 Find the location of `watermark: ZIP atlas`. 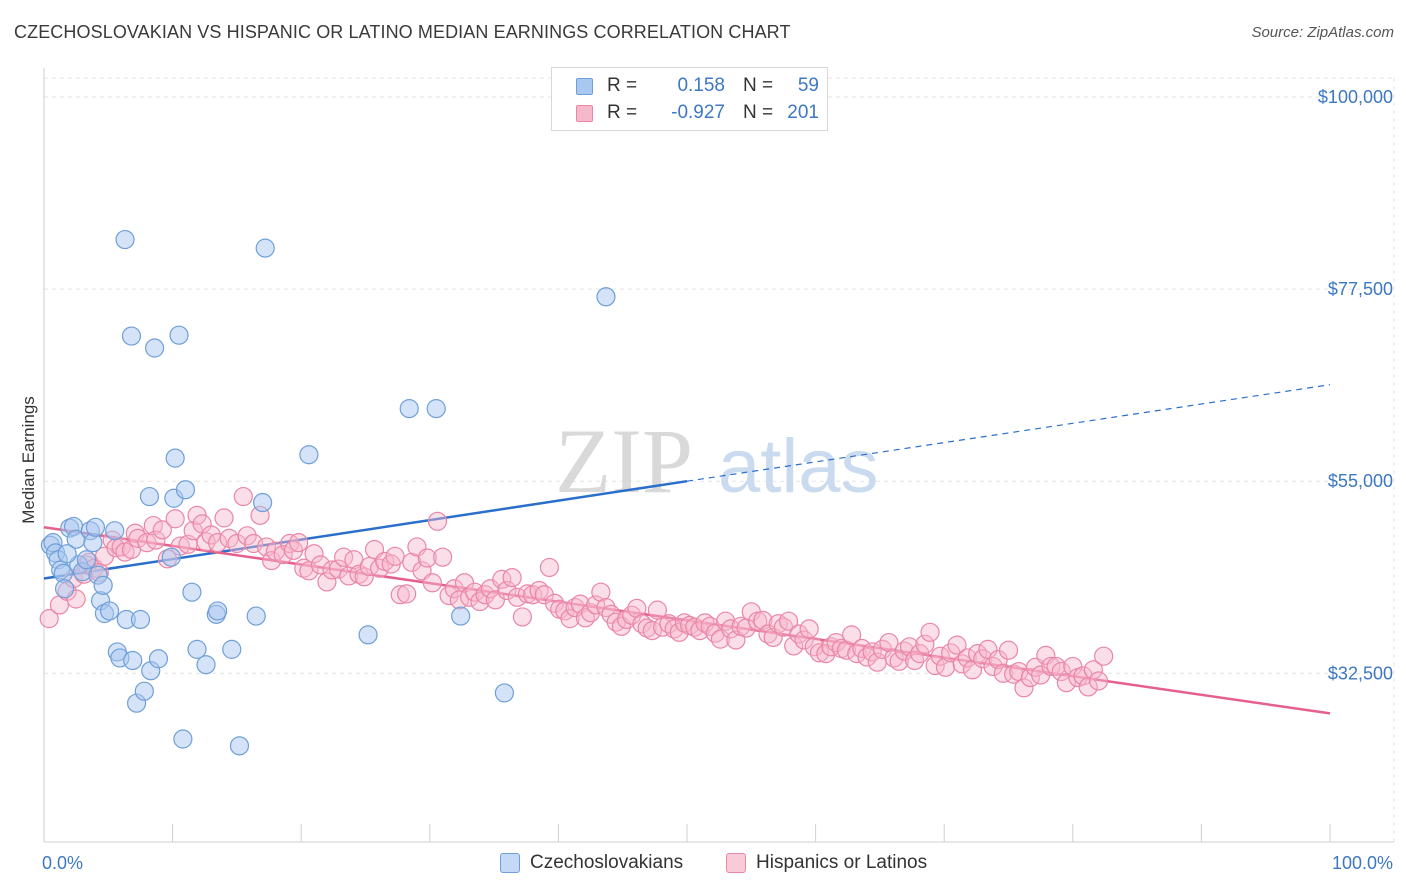

watermark: ZIP atlas is located at coordinates (717, 461).